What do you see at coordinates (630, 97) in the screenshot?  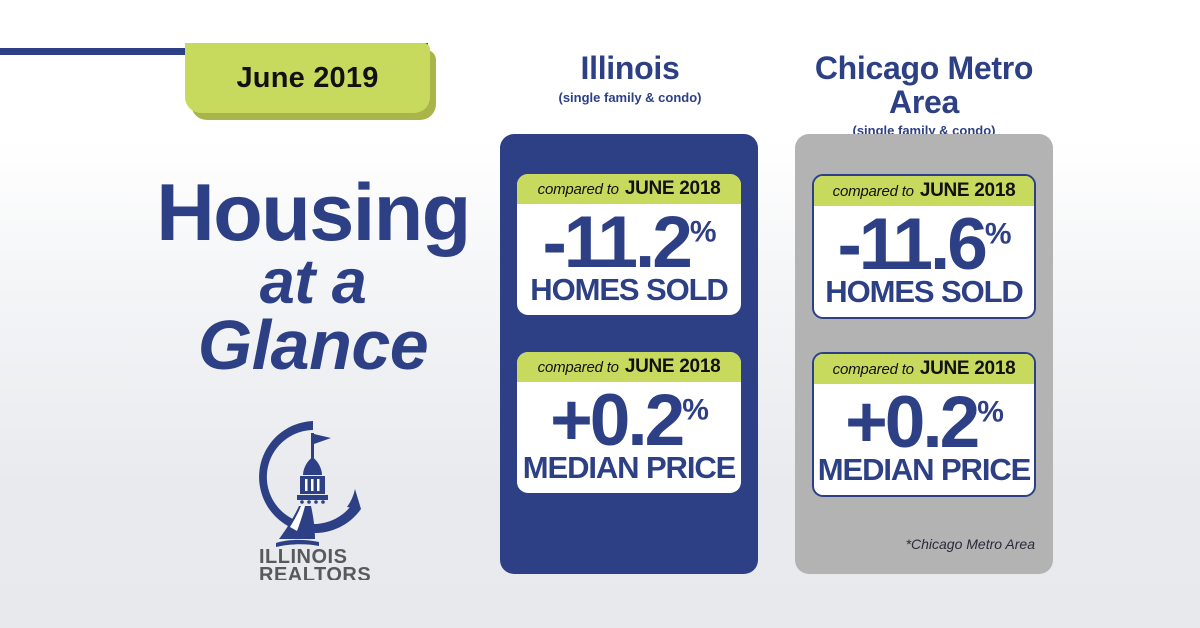 I see `column-subtitle-illinois: (single family & condo)` at bounding box center [630, 97].